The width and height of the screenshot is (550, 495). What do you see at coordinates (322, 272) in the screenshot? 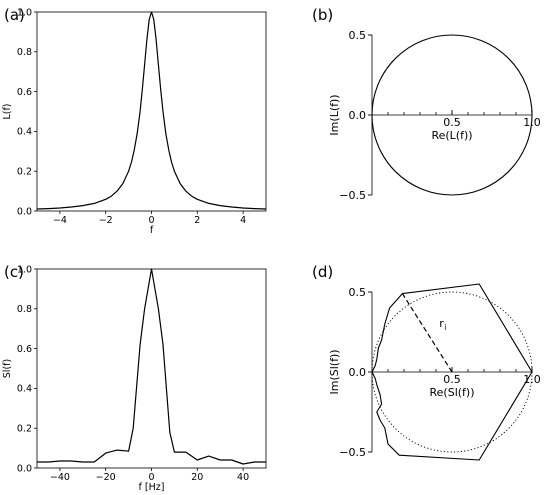
I see `panel-label-d: (d)` at bounding box center [322, 272].